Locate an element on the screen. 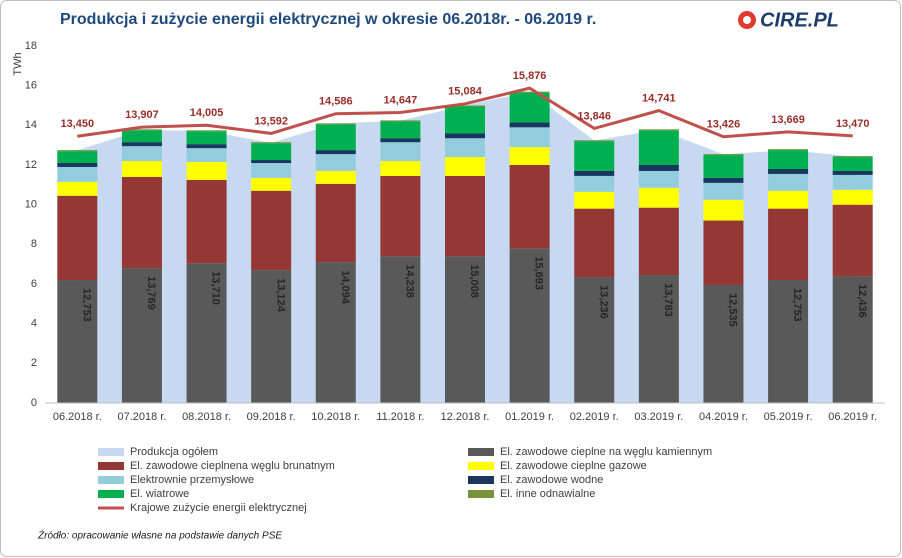  x-tick-label: 06.2019 r. is located at coordinates (852, 417).